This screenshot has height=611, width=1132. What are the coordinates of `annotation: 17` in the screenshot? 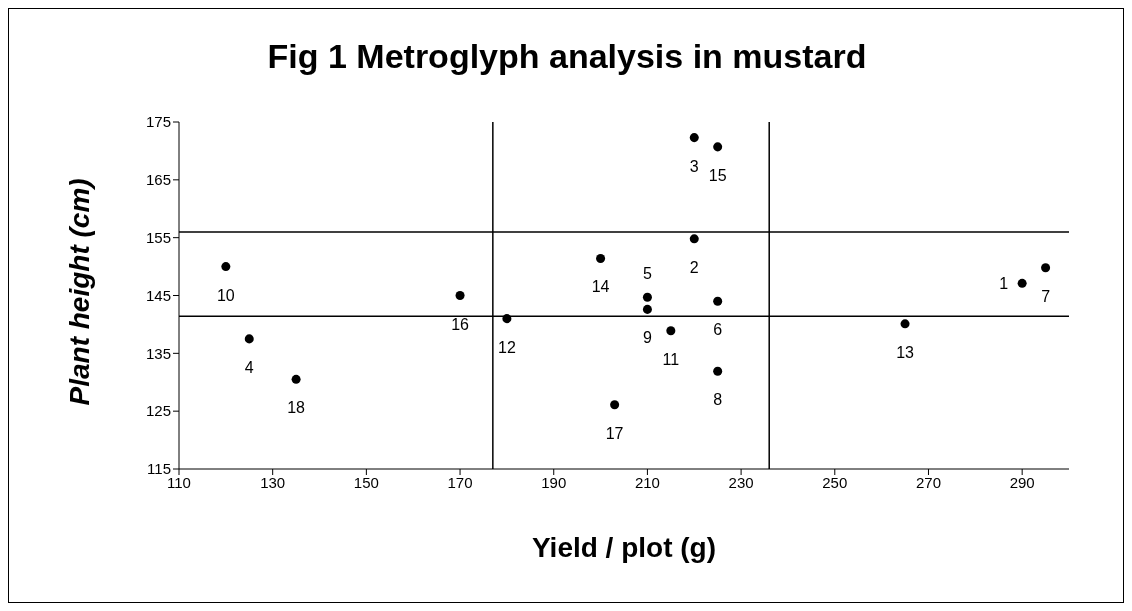 It's located at (614, 433).